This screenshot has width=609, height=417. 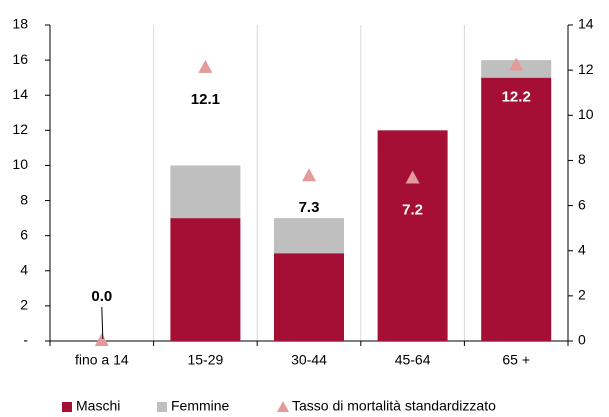 What do you see at coordinates (102, 360) in the screenshot?
I see `x-tick-label: fino a 14` at bounding box center [102, 360].